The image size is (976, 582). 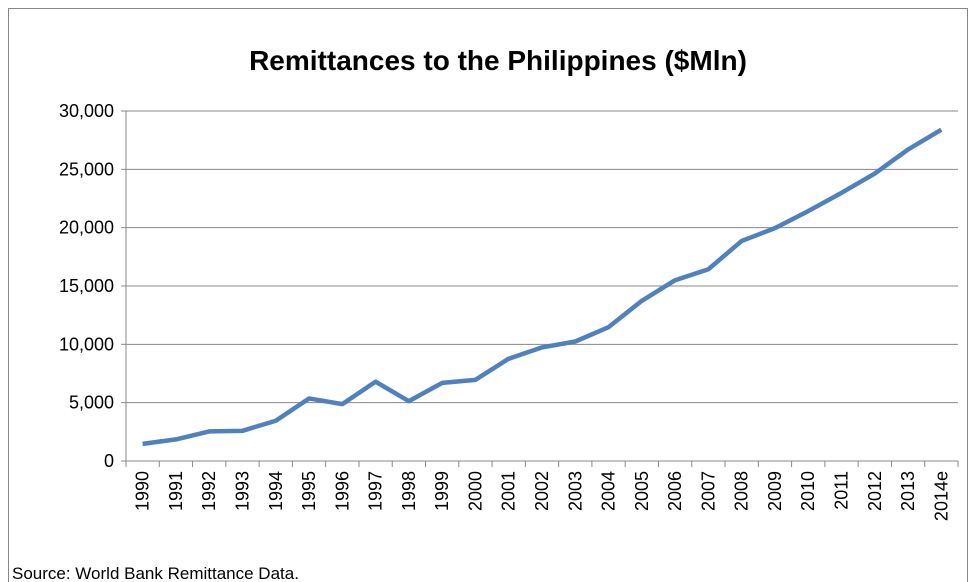 What do you see at coordinates (575, 491) in the screenshot?
I see `x-tick-label: 2003` at bounding box center [575, 491].